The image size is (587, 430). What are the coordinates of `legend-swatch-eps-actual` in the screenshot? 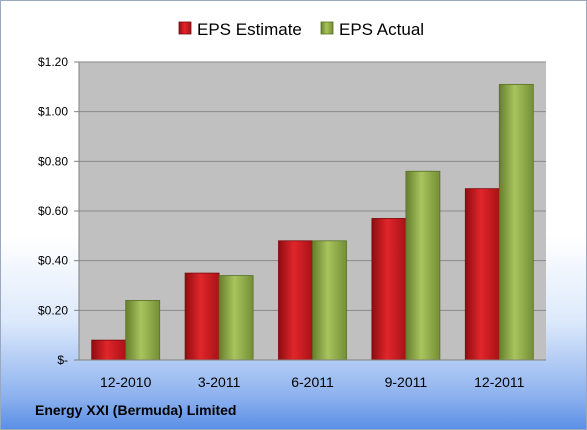 It's located at (327, 28).